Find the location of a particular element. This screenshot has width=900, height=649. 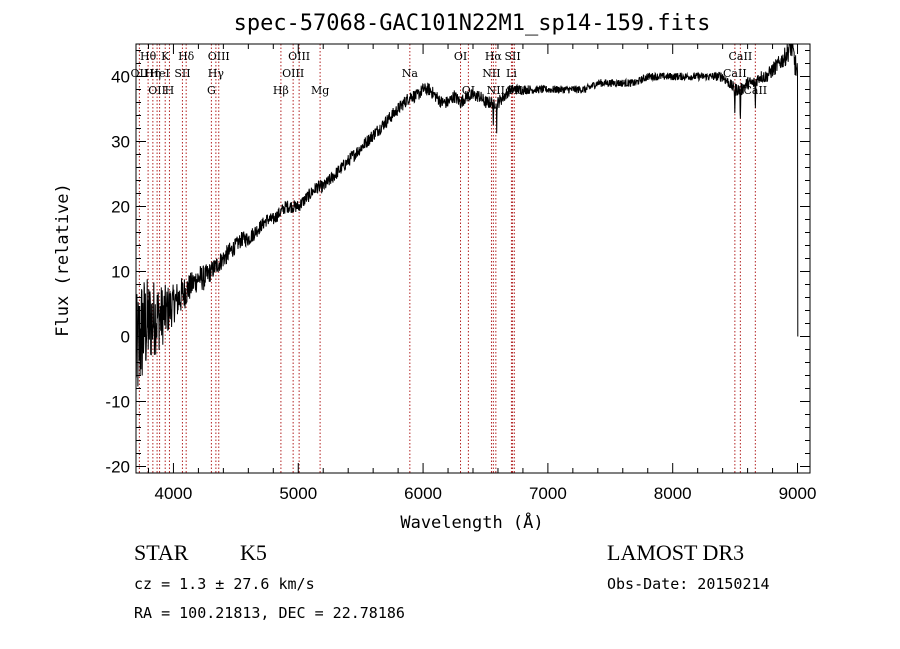

x-tick-label: 5000 is located at coordinates (298, 493).